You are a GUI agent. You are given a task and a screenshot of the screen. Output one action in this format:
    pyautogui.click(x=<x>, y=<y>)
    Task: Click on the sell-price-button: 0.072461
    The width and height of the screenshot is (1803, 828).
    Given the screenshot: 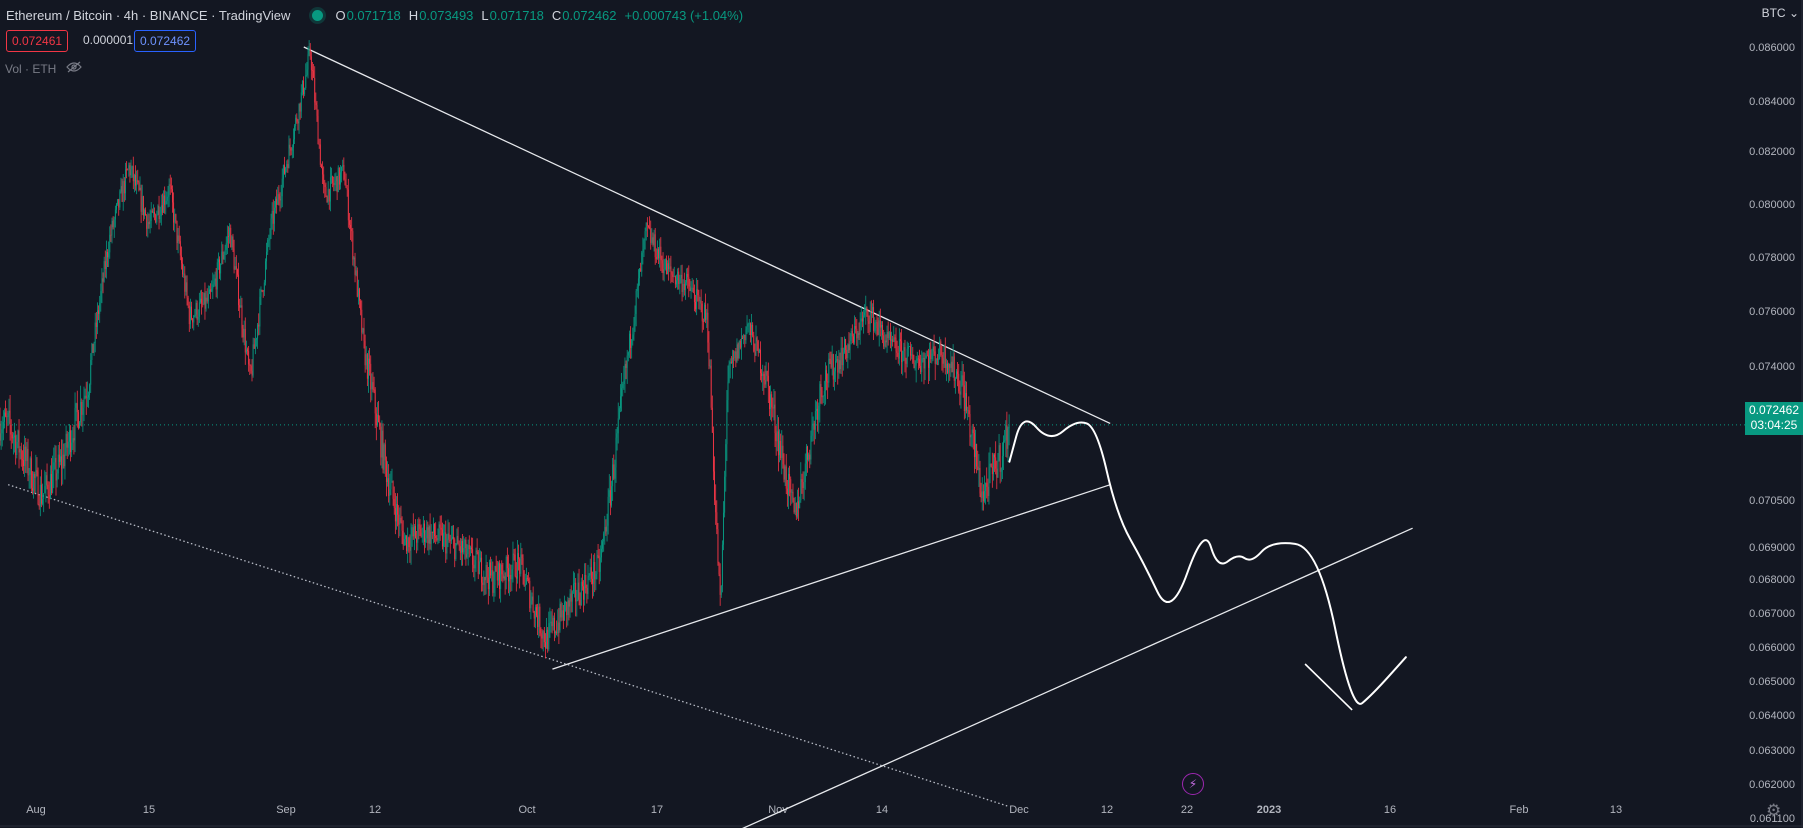 What is the action you would take?
    pyautogui.click(x=37, y=41)
    